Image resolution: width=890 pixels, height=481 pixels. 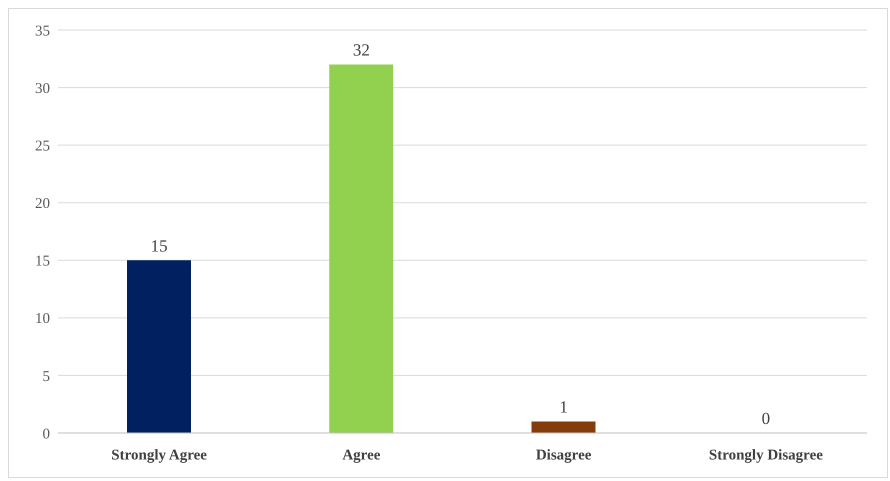 What do you see at coordinates (46, 376) in the screenshot?
I see `y-tick-label: 5` at bounding box center [46, 376].